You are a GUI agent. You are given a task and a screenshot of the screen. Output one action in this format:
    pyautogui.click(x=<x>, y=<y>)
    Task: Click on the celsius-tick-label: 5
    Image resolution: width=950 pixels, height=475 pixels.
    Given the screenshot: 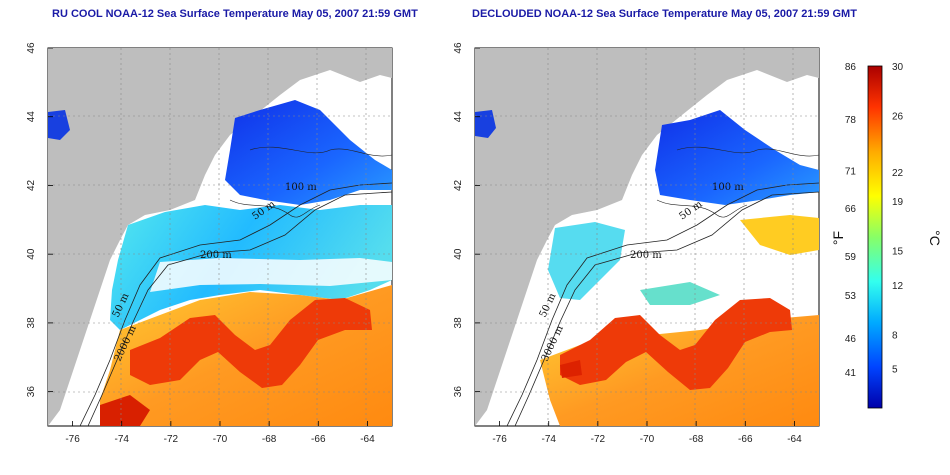 What is the action you would take?
    pyautogui.click(x=895, y=370)
    